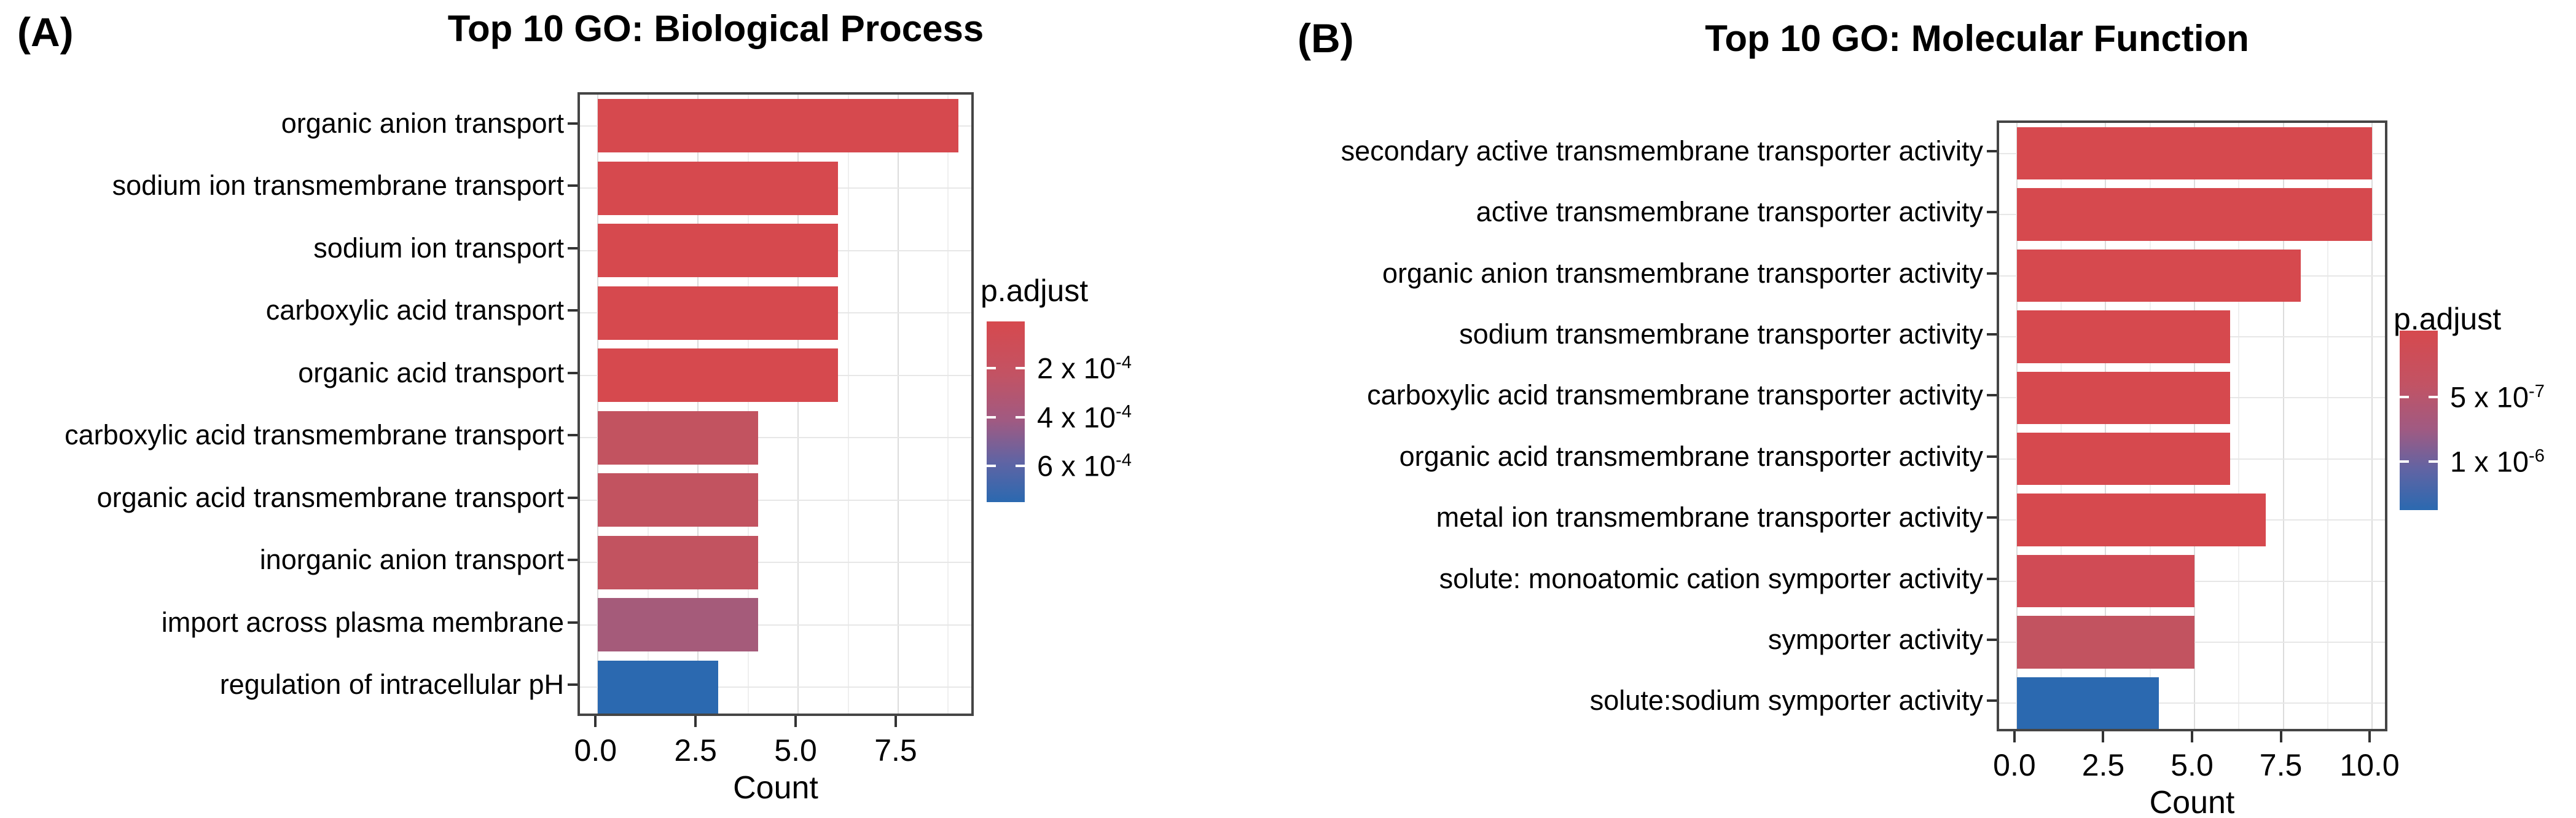  I want to click on panel-b-title: Top 10 GO: Molecular Function, so click(1977, 38).